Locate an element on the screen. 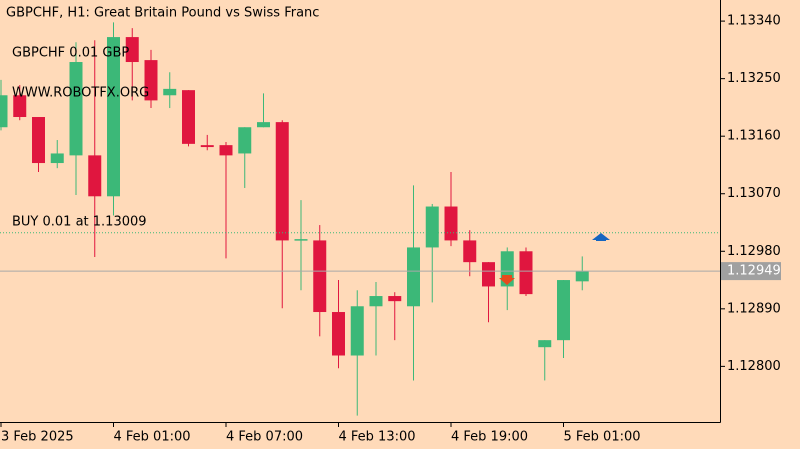 The height and width of the screenshot is (449, 800). x-tick-label: 3 Feb 2025 is located at coordinates (37, 437).